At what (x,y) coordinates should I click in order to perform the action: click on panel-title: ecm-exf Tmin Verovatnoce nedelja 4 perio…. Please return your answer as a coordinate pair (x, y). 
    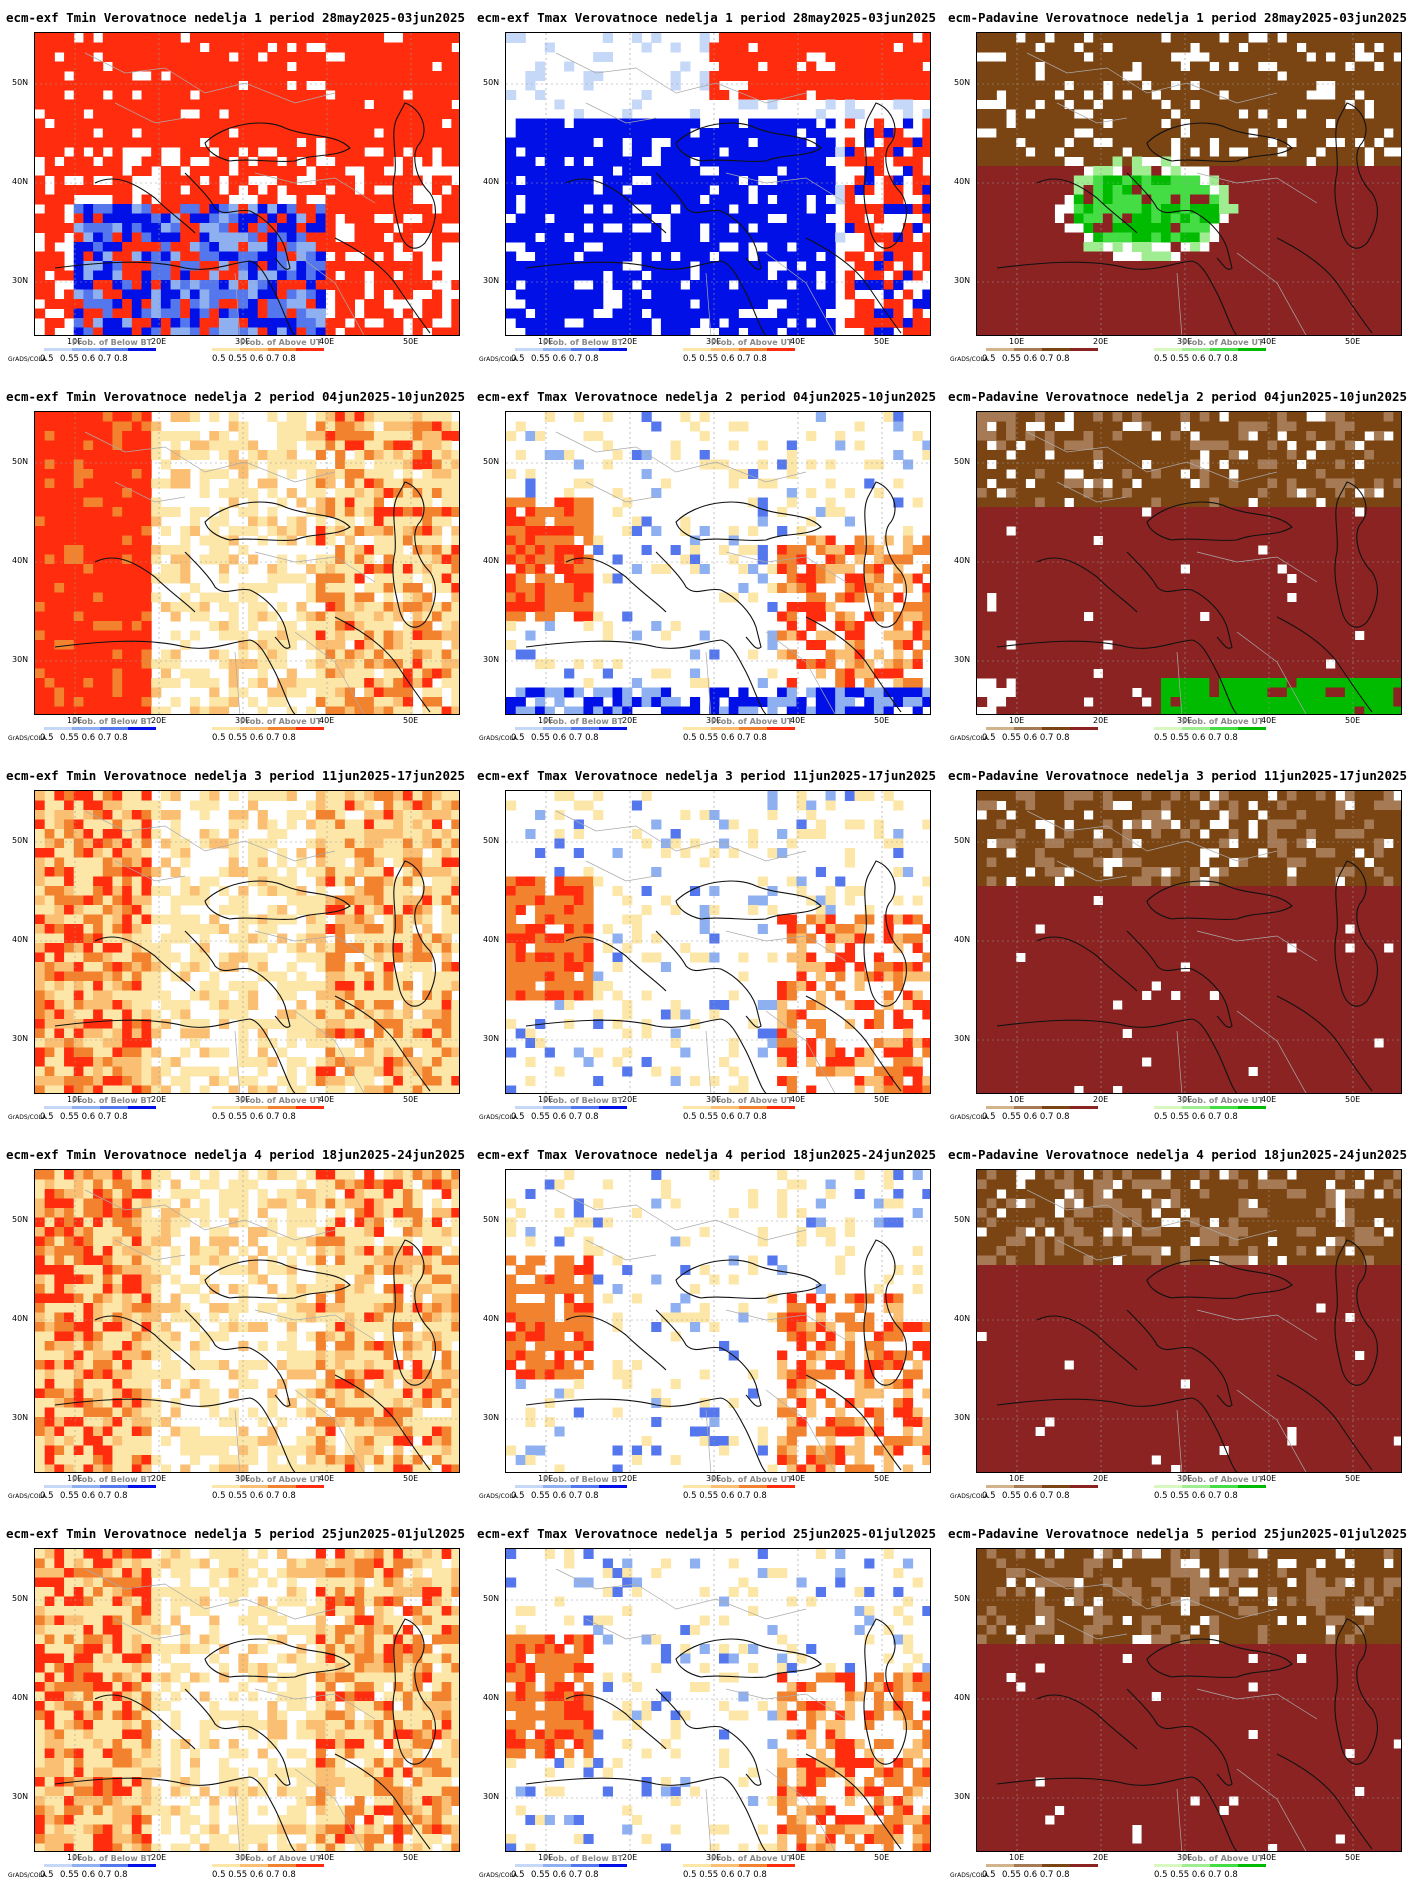
    Looking at the image, I should click on (235, 1154).